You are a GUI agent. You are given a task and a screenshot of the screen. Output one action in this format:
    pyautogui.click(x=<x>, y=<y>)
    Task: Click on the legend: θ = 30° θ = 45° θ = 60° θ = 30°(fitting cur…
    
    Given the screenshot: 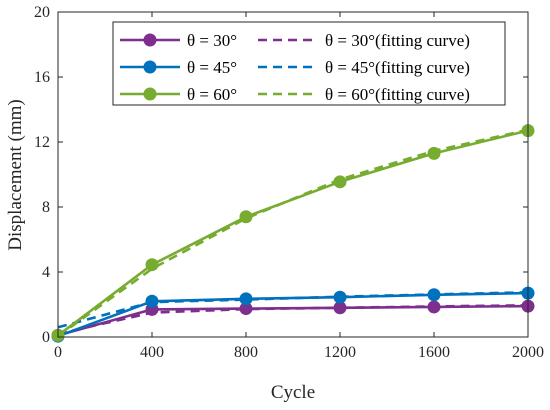 What is the action you would take?
    pyautogui.click(x=309, y=63)
    